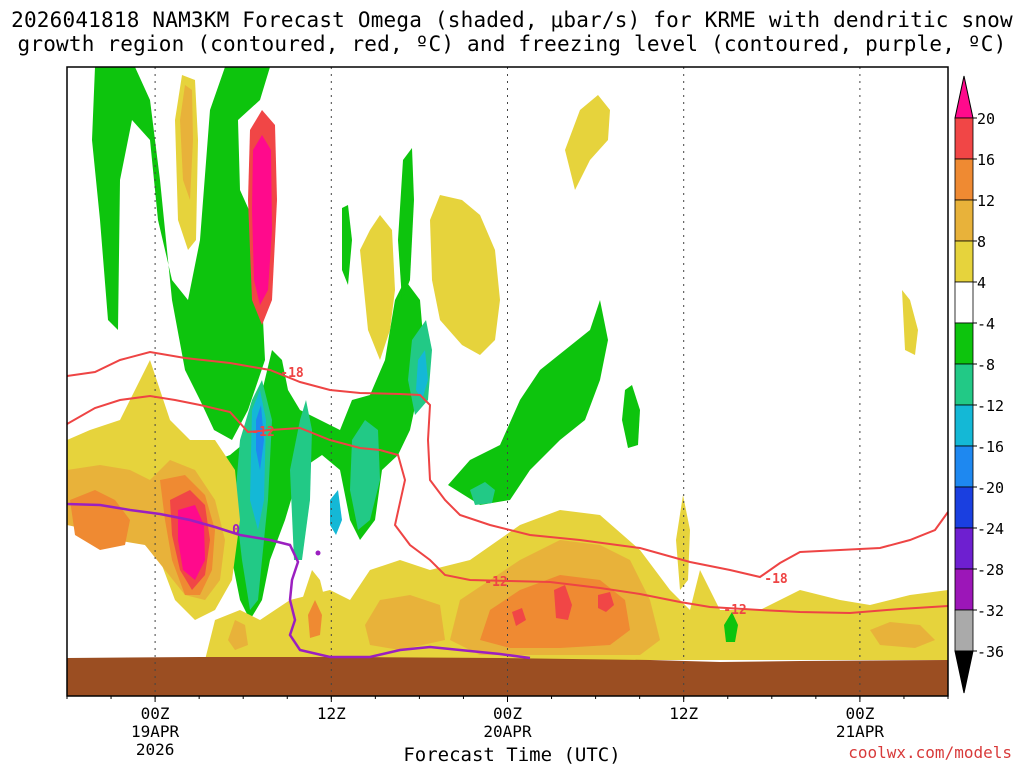 The image size is (1024, 768). What do you see at coordinates (986, 119) in the screenshot?
I see `colorbar-label: 20` at bounding box center [986, 119].